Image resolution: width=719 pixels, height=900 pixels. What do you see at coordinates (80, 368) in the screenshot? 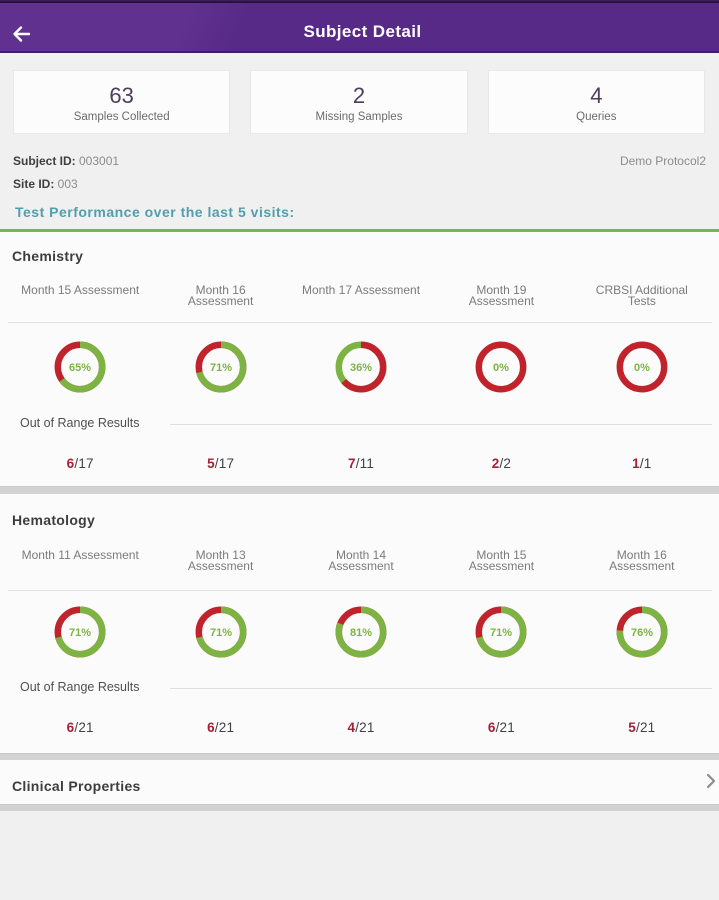
I see `svg-text: 65%` at bounding box center [80, 368].